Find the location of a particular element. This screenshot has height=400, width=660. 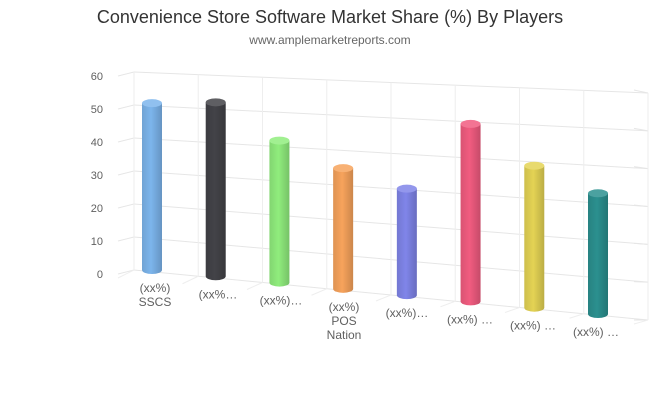

y-tick-label: 30 is located at coordinates (97, 176).